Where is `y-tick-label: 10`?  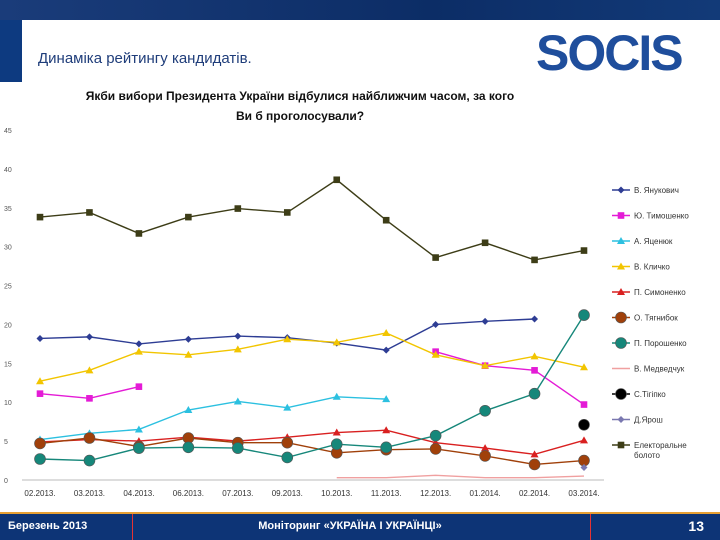 y-tick-label: 10 is located at coordinates (8, 403).